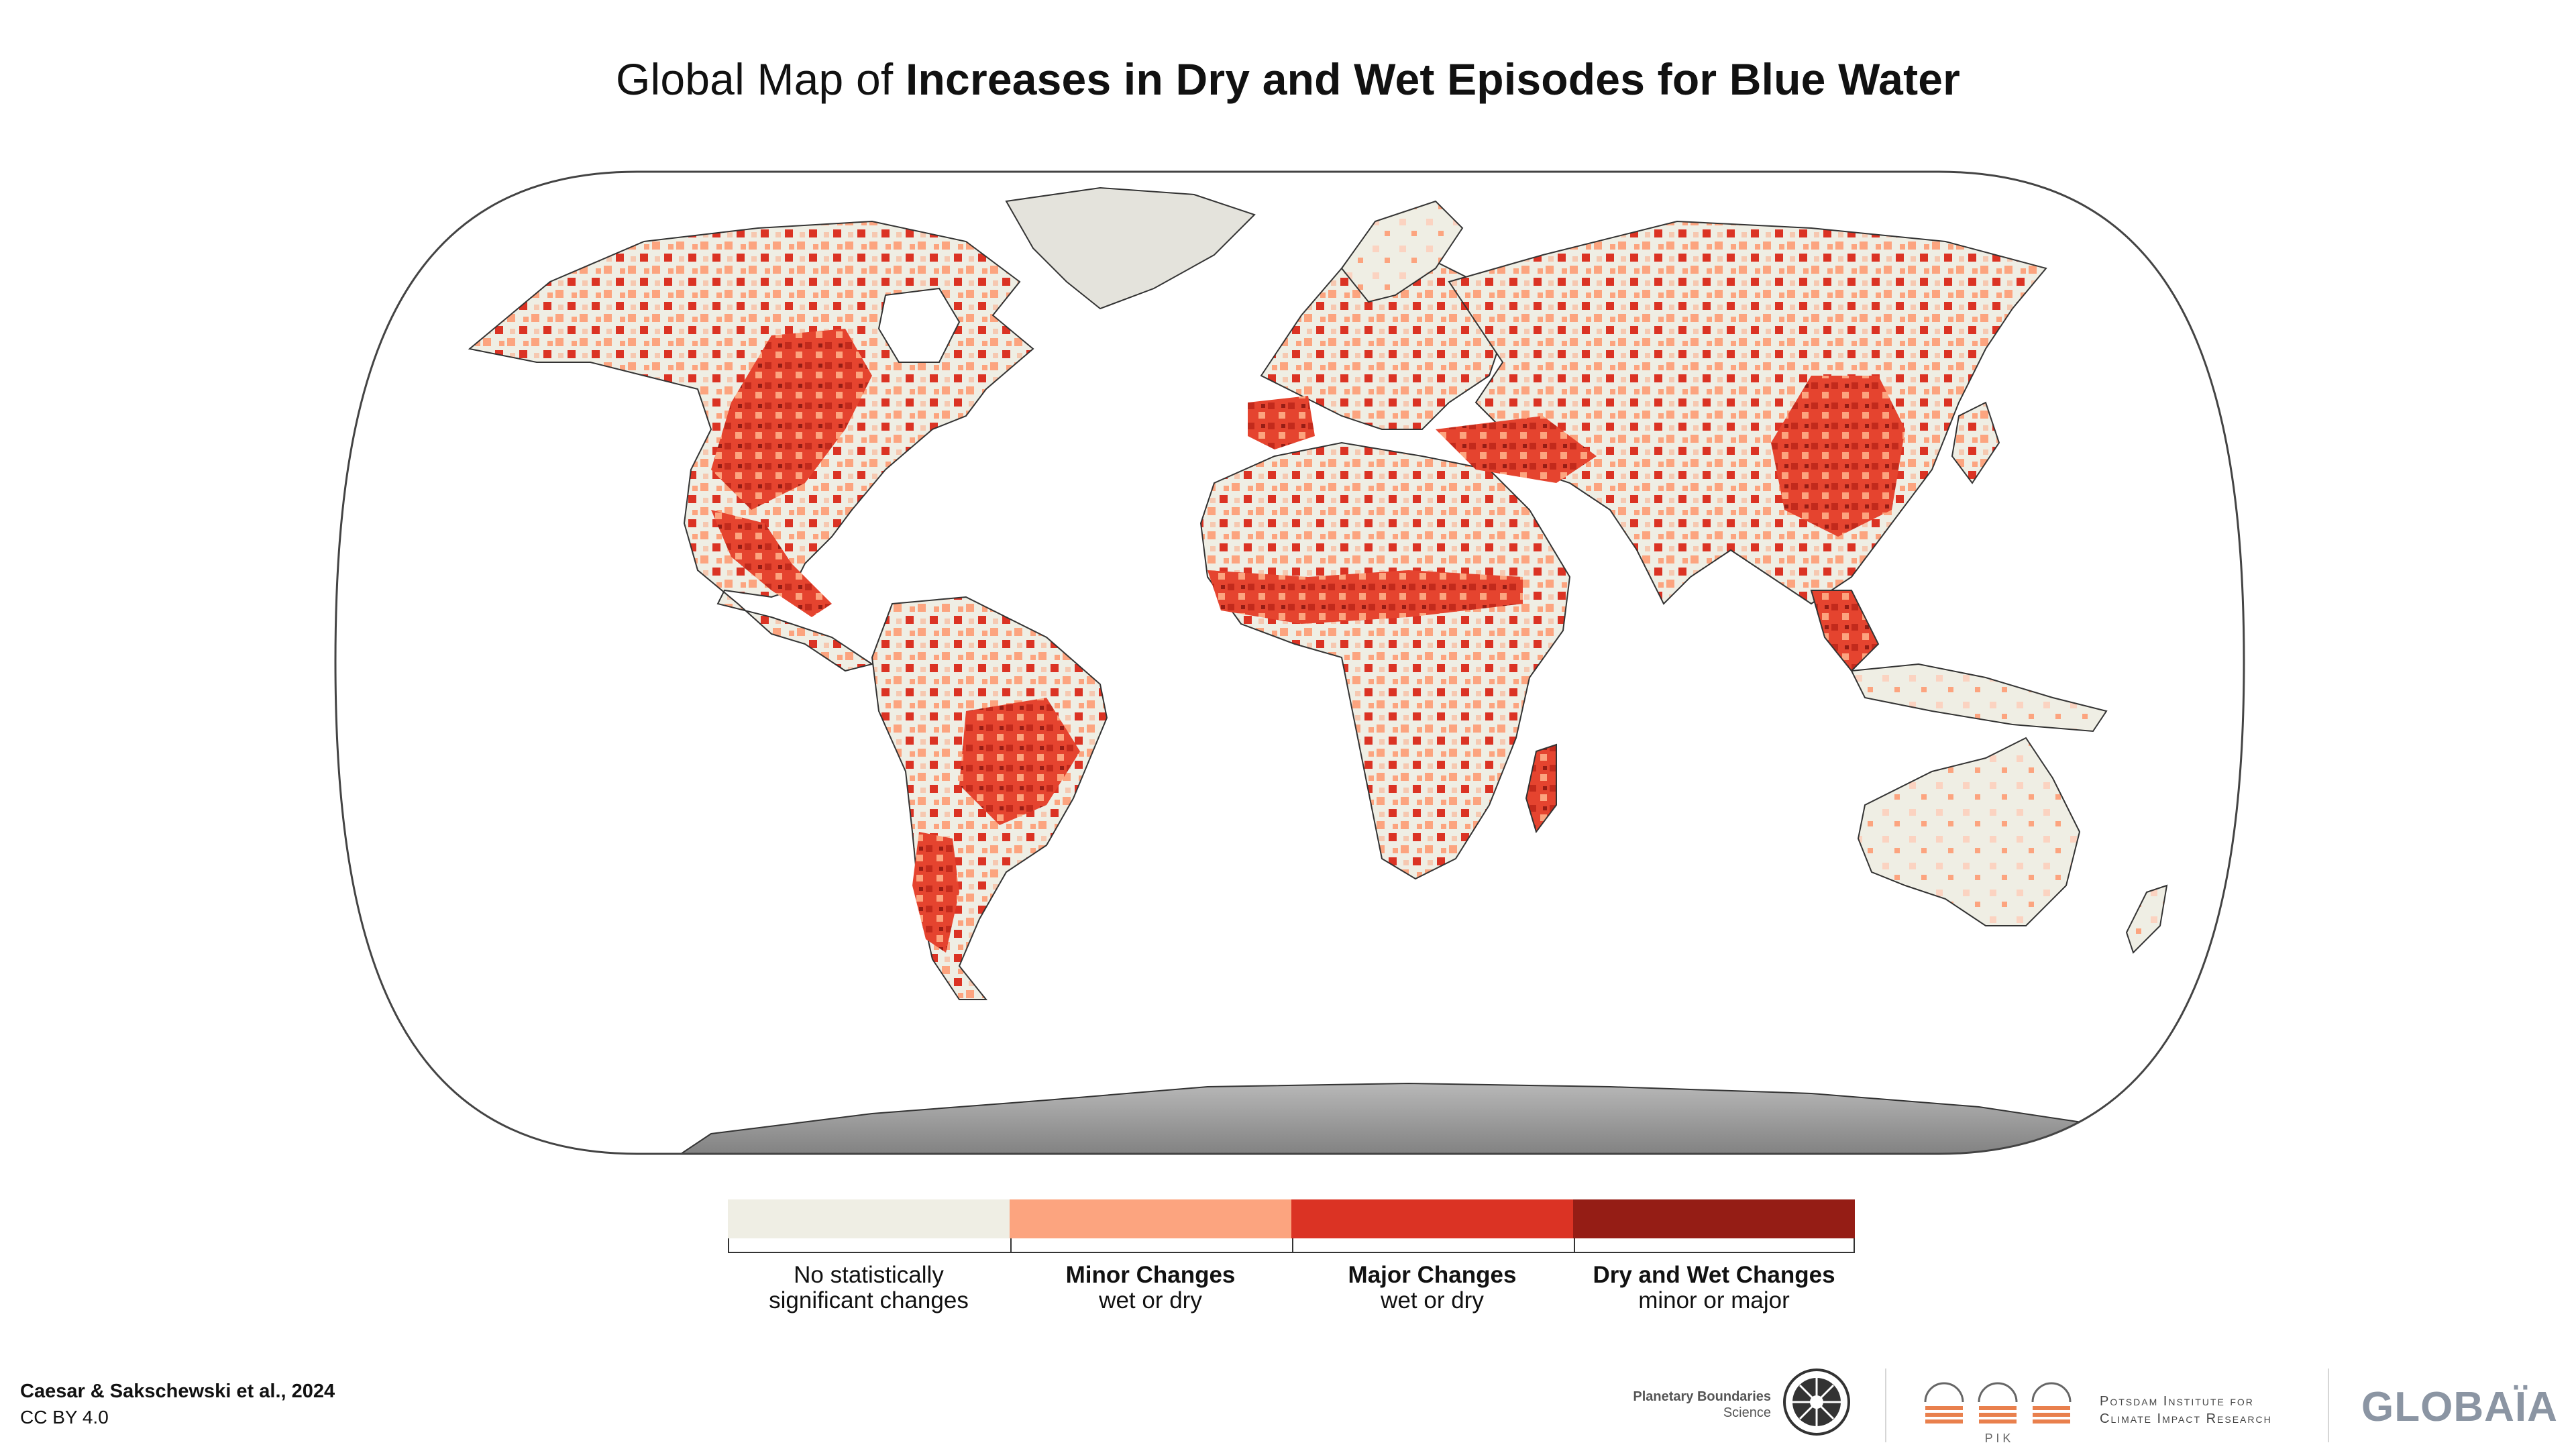 Image resolution: width=2576 pixels, height=1449 pixels. I want to click on title-prefix: Global Map of, so click(754, 79).